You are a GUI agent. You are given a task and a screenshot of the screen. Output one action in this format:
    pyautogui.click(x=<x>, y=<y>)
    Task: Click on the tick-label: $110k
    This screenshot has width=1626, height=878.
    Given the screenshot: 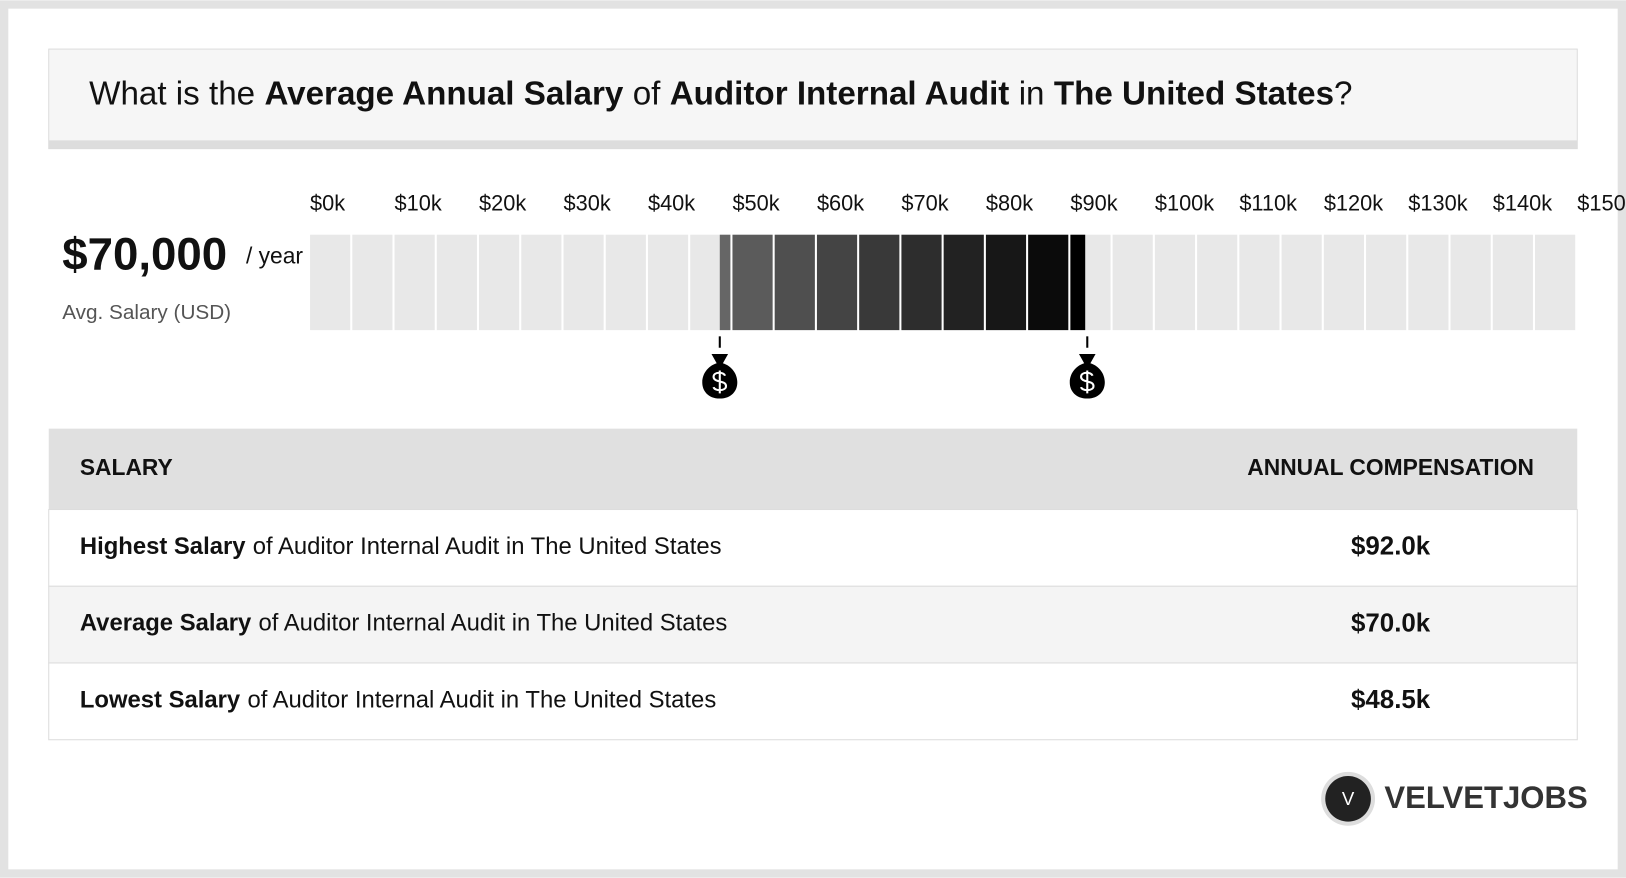 What is the action you would take?
    pyautogui.click(x=1268, y=202)
    